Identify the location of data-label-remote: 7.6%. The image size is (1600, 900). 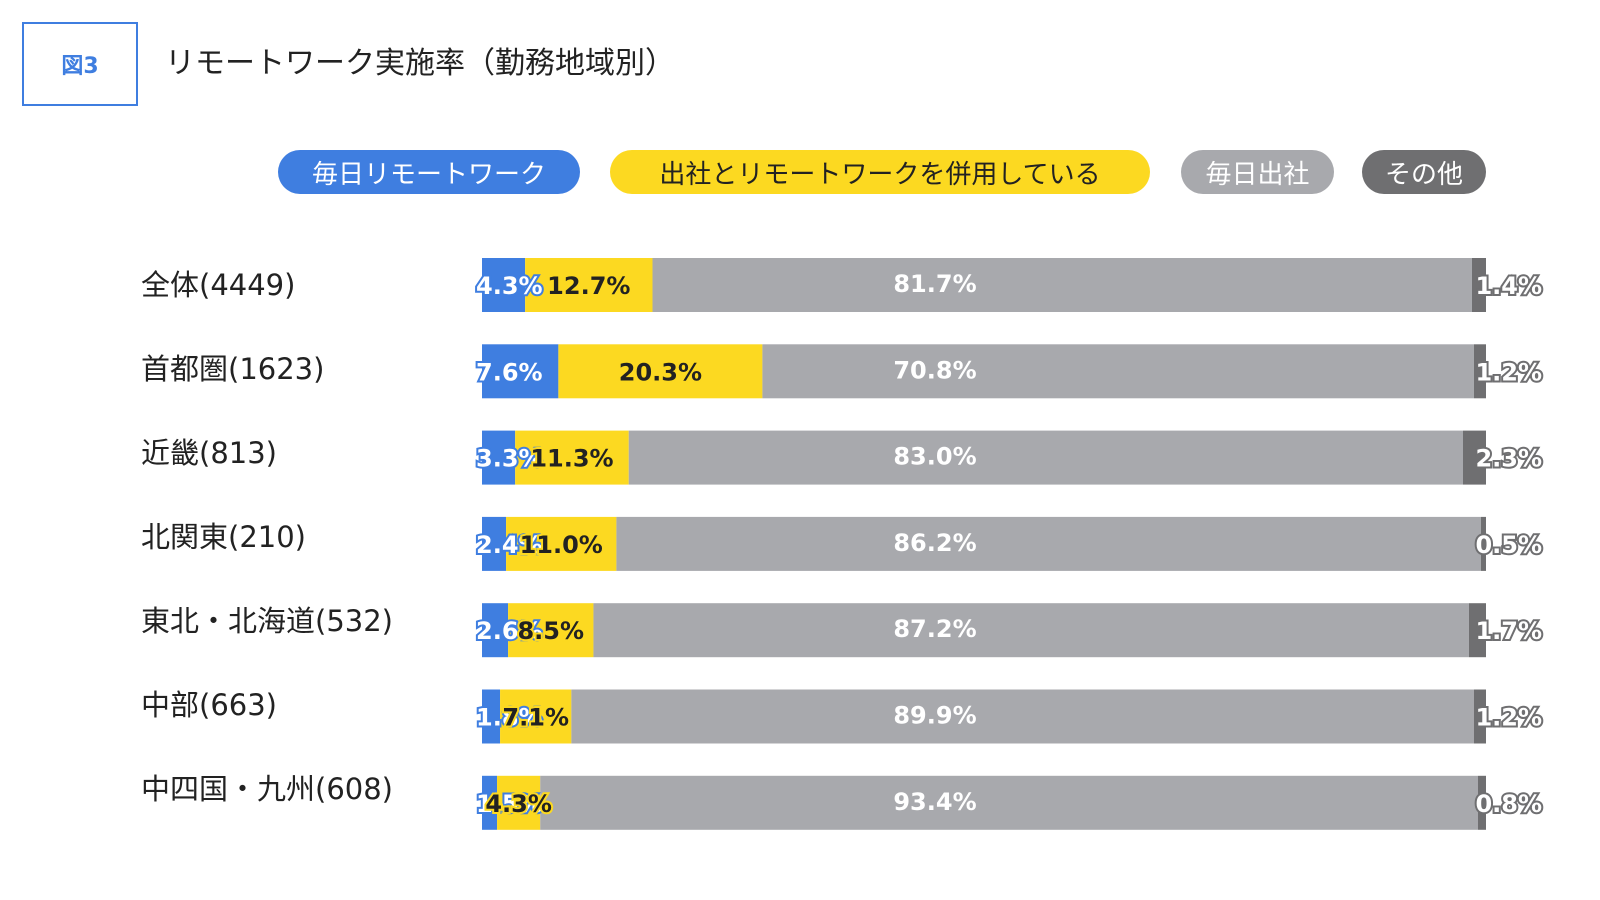
(509, 372).